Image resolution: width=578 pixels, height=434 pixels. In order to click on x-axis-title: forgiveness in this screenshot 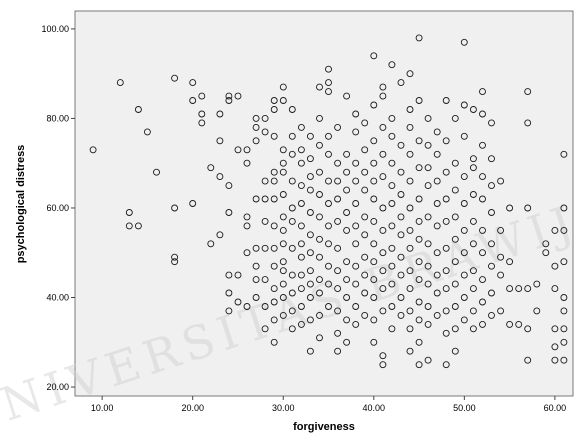, I will do `click(324, 427)`.